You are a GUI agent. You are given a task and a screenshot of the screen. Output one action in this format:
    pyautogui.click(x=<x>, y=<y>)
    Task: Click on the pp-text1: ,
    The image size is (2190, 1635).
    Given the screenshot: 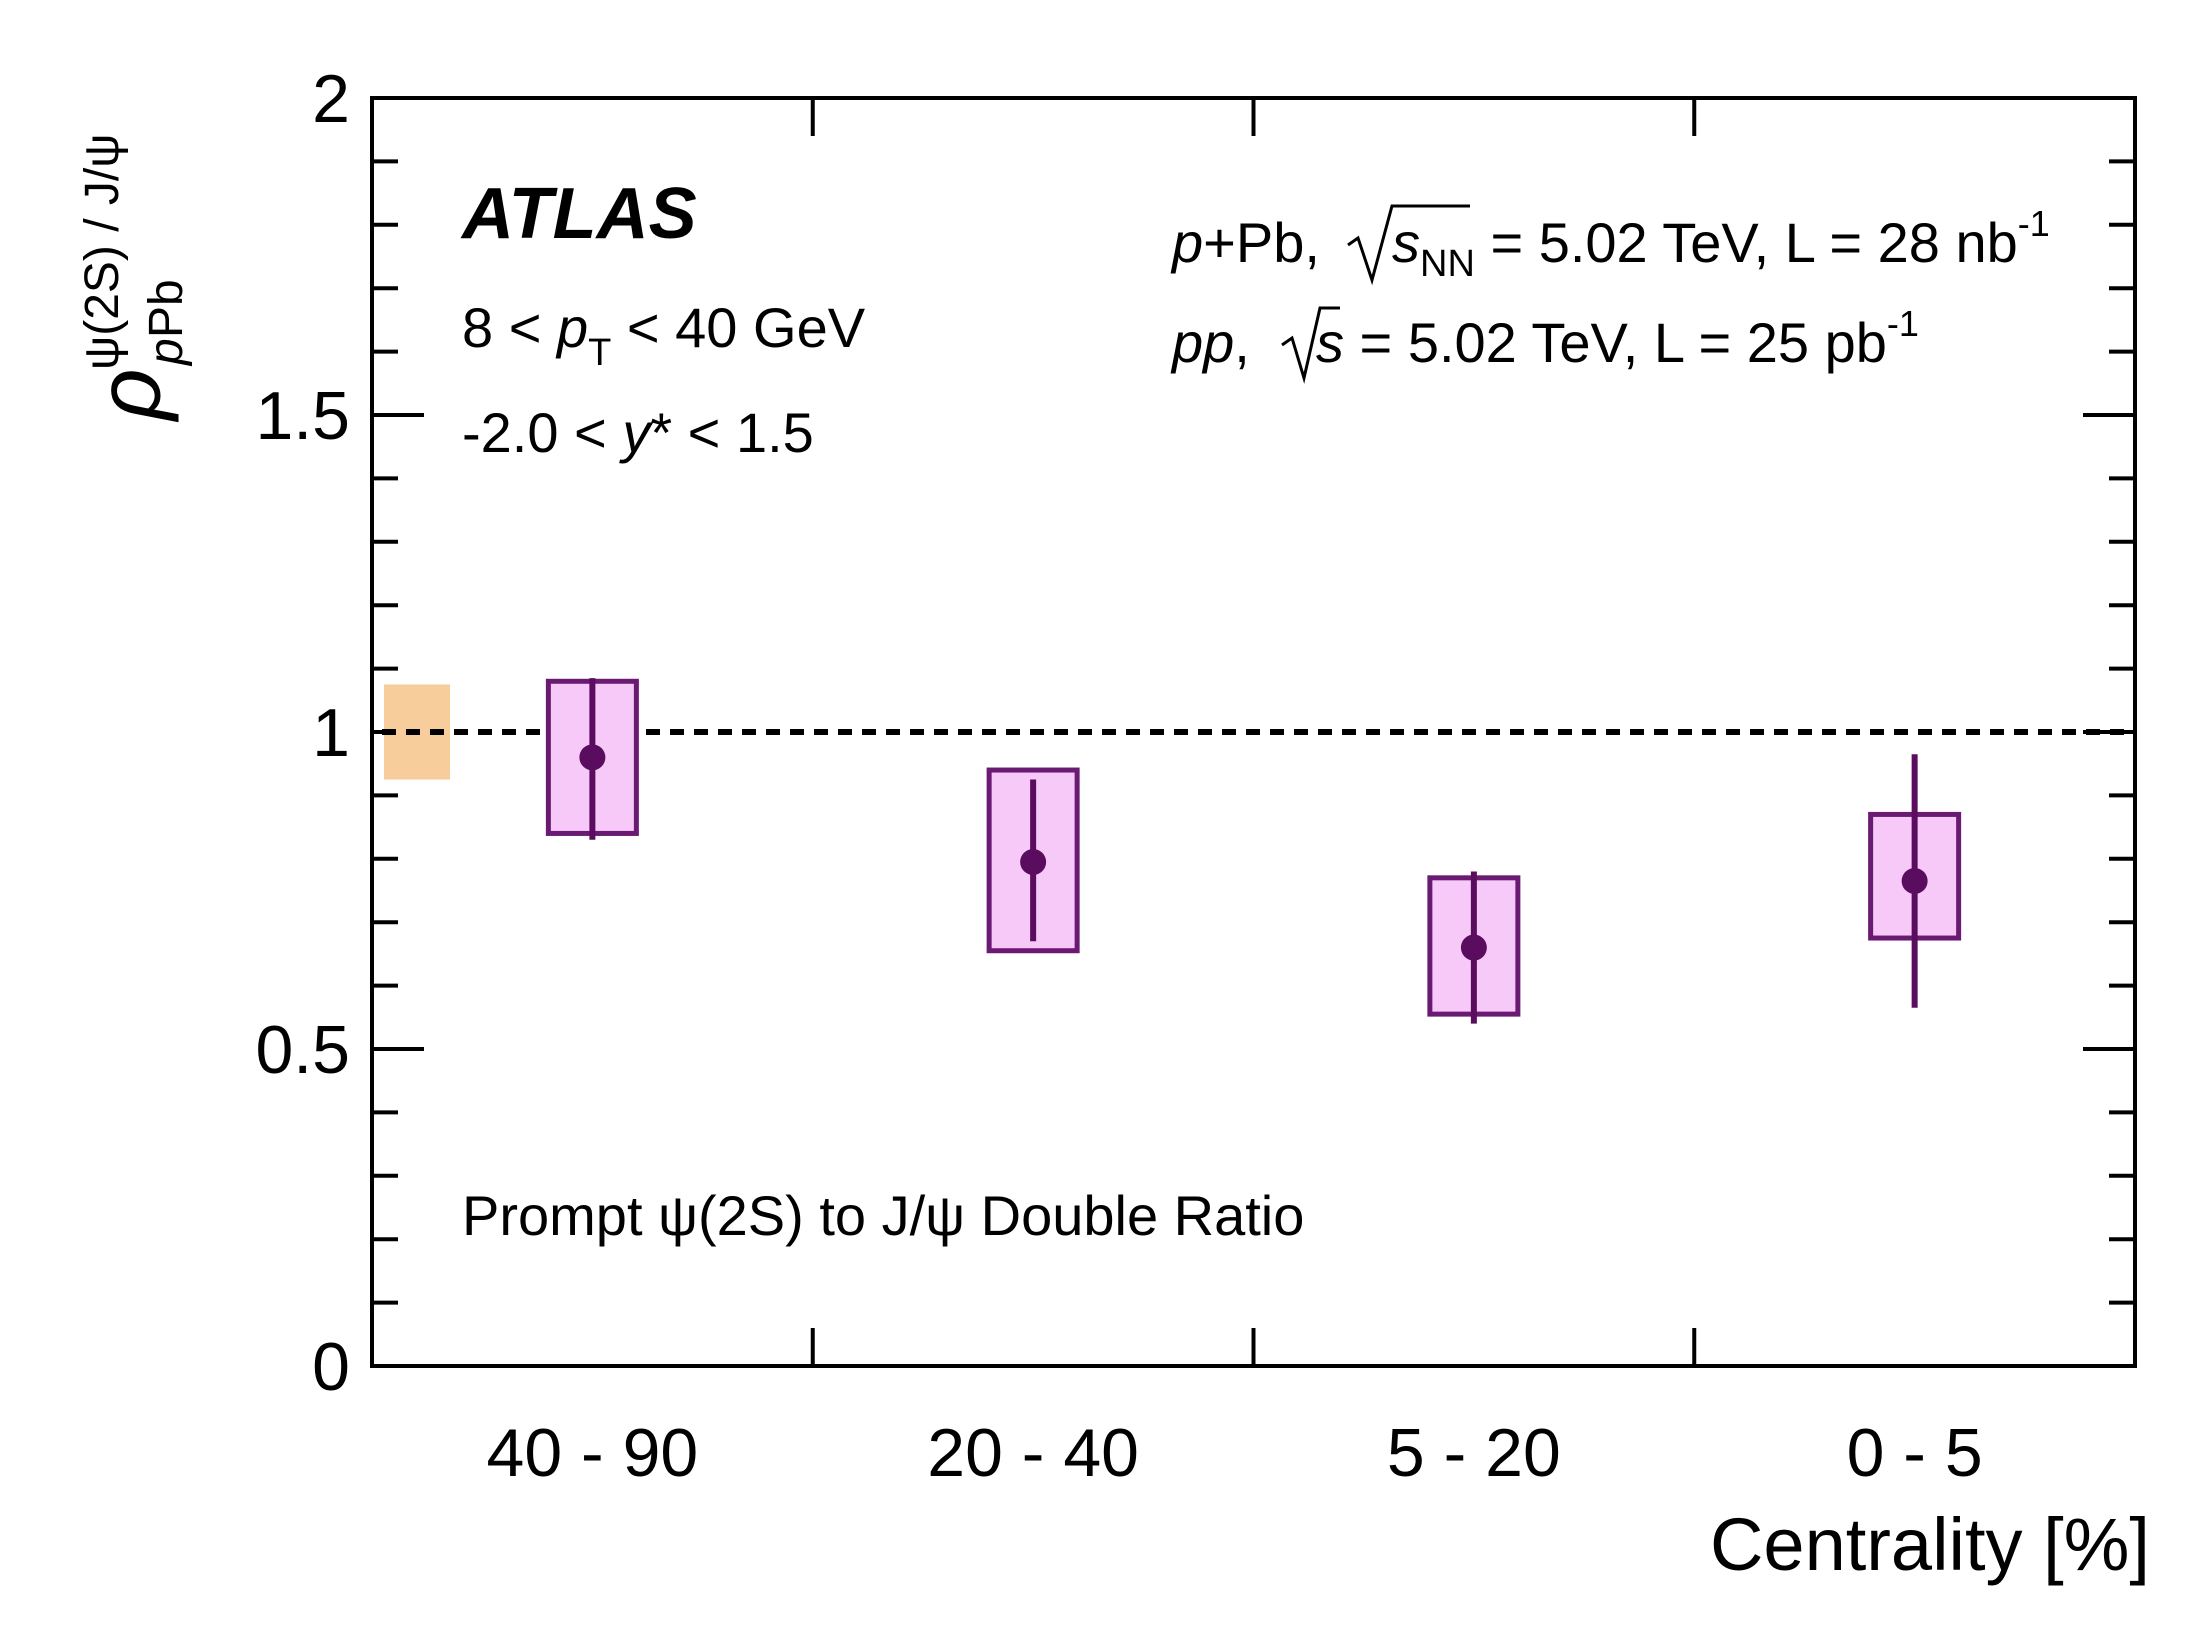 What is the action you would take?
    pyautogui.click(x=1242, y=342)
    